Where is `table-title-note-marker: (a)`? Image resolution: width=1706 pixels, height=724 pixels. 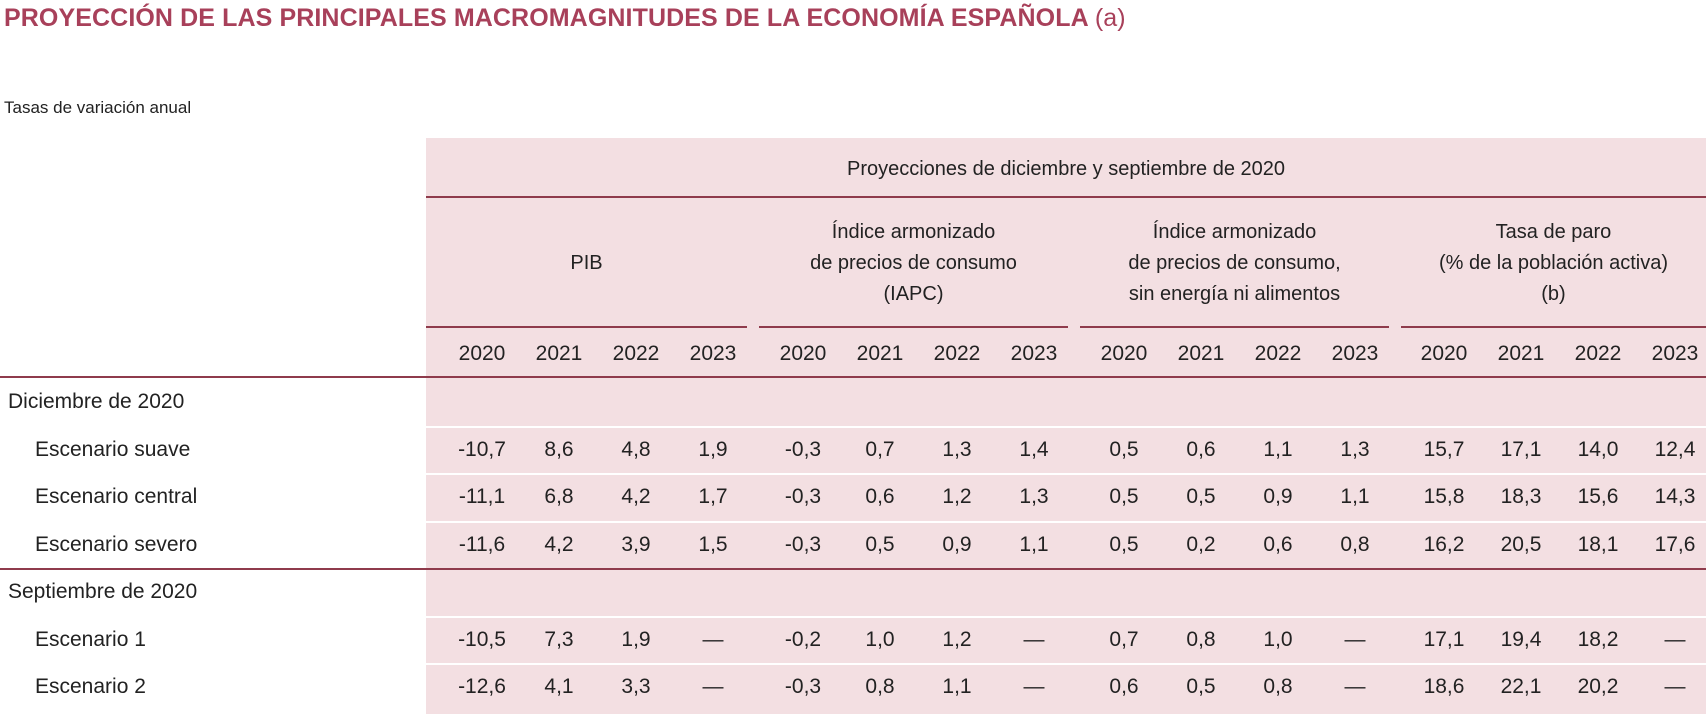
table-title-note-marker: (a) is located at coordinates (1110, 18).